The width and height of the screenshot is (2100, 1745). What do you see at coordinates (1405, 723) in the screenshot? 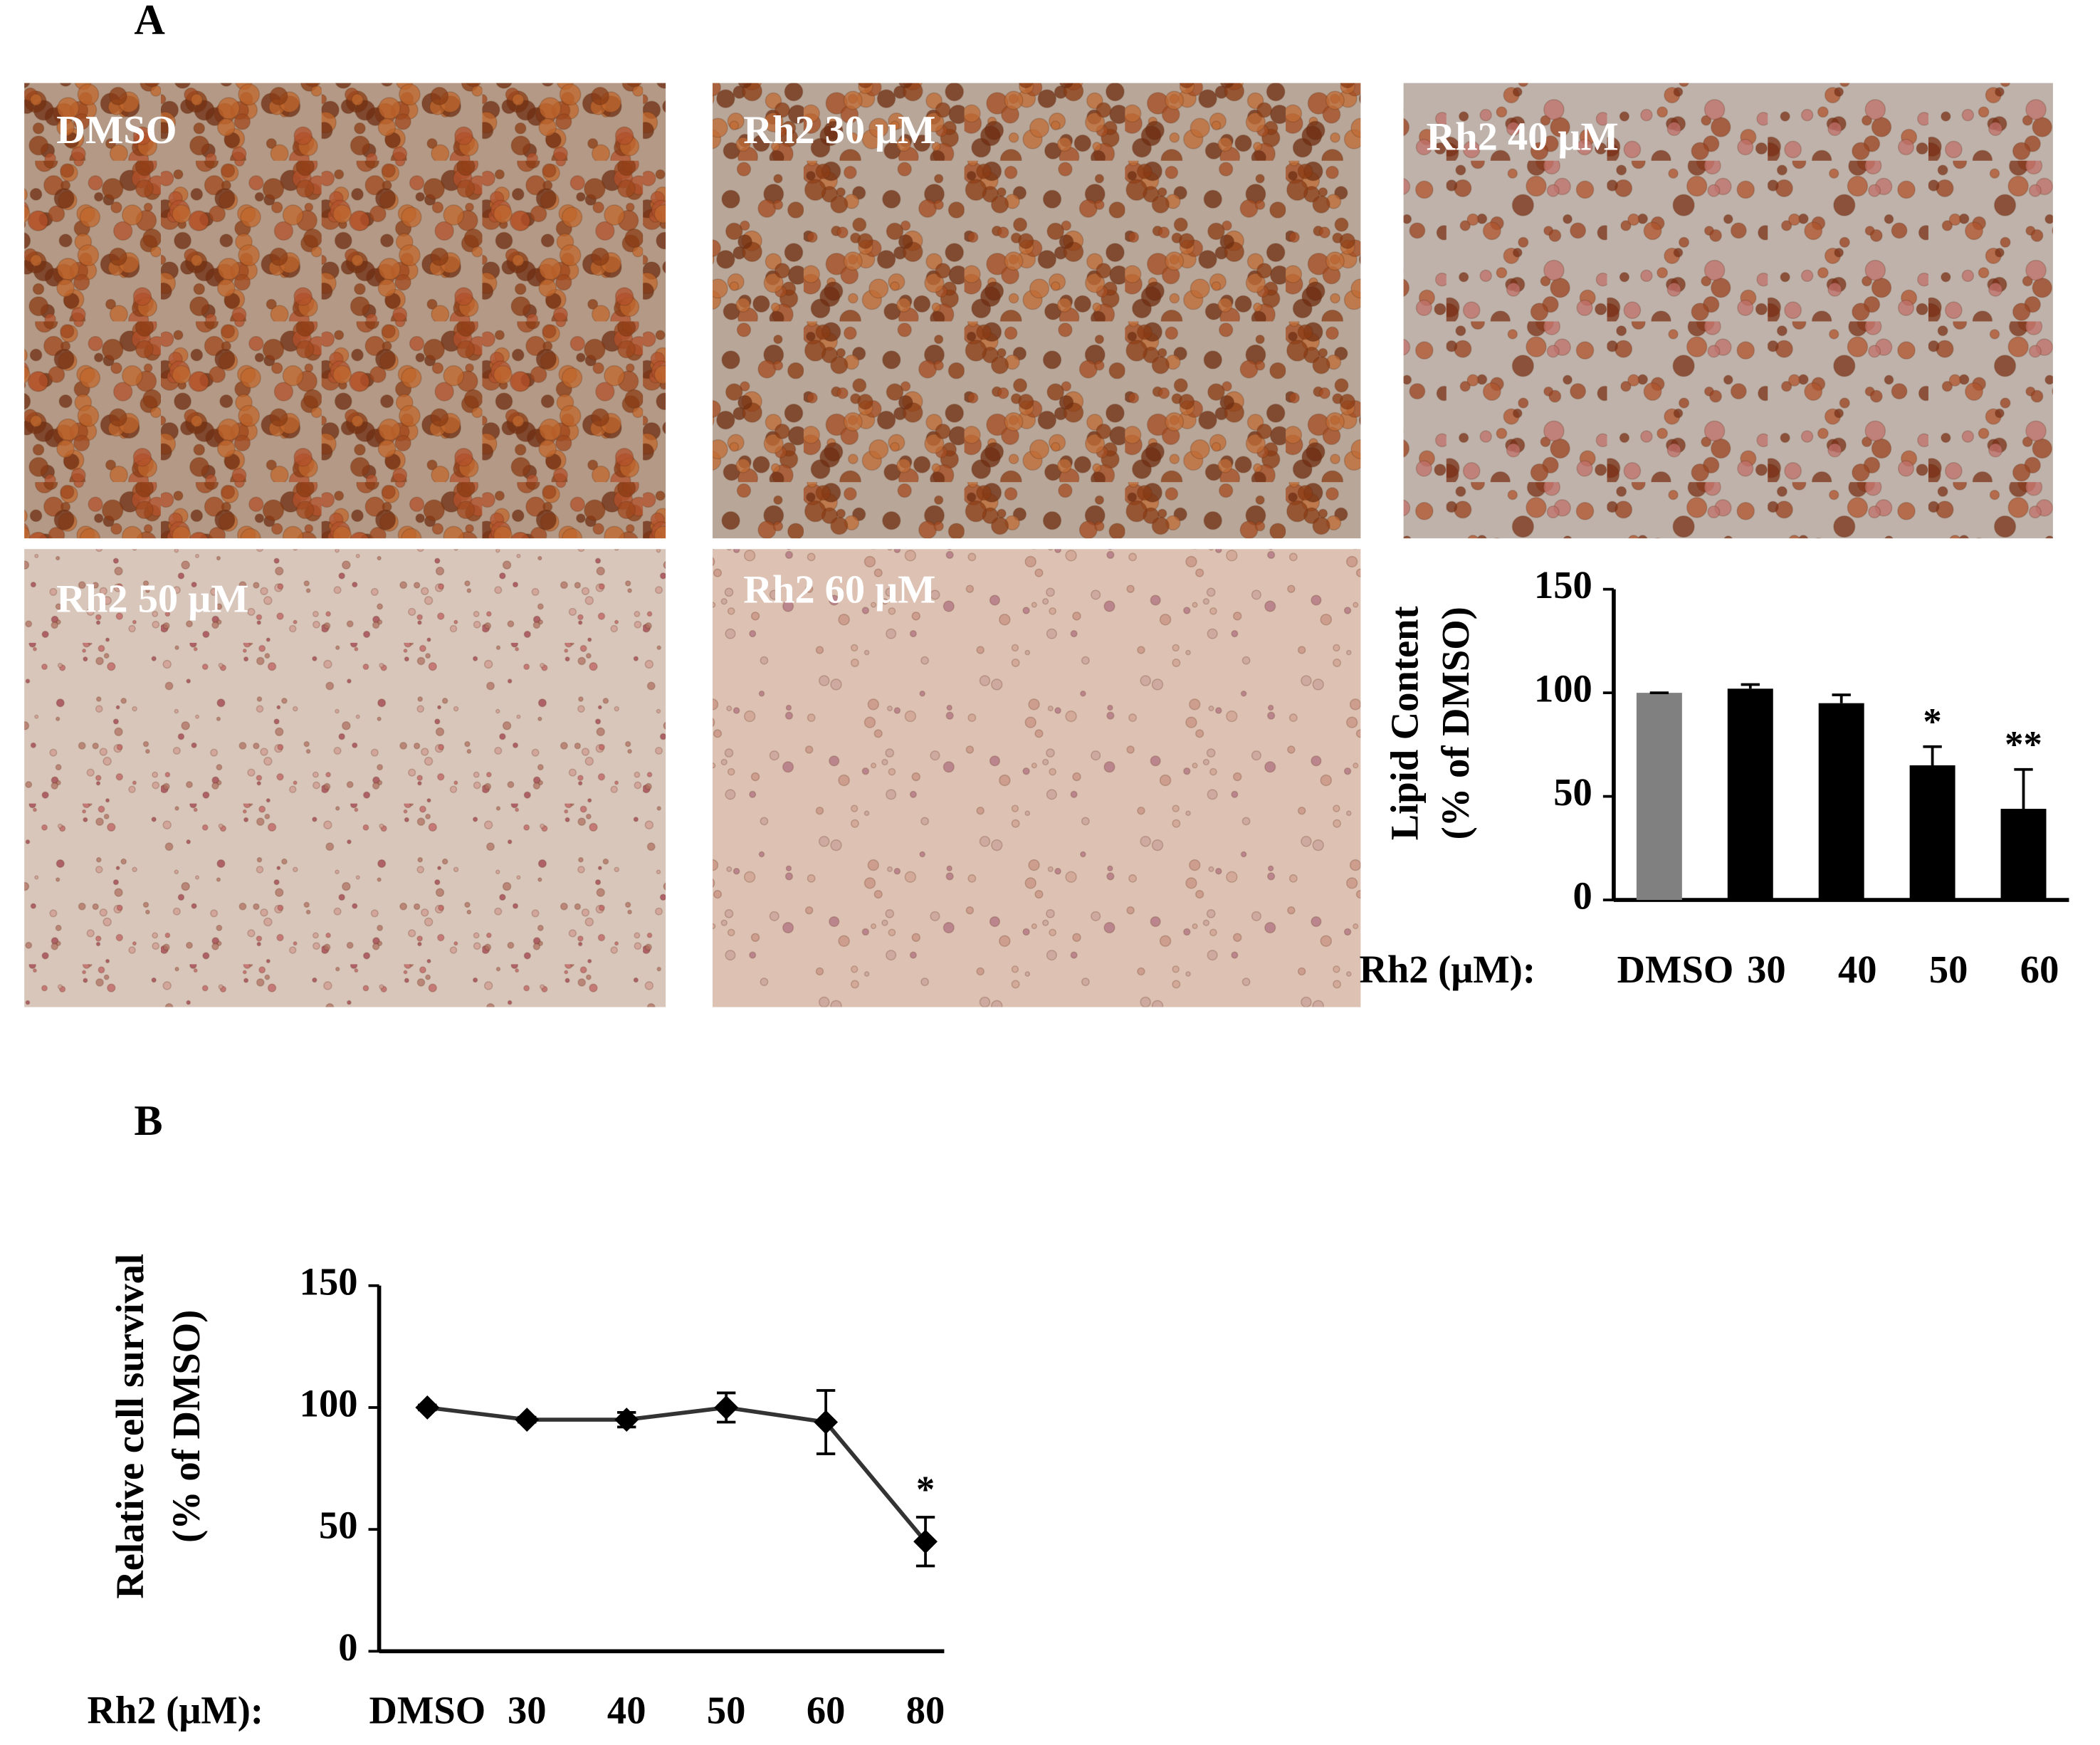
I see `y-axis-label: Lipid Content` at bounding box center [1405, 723].